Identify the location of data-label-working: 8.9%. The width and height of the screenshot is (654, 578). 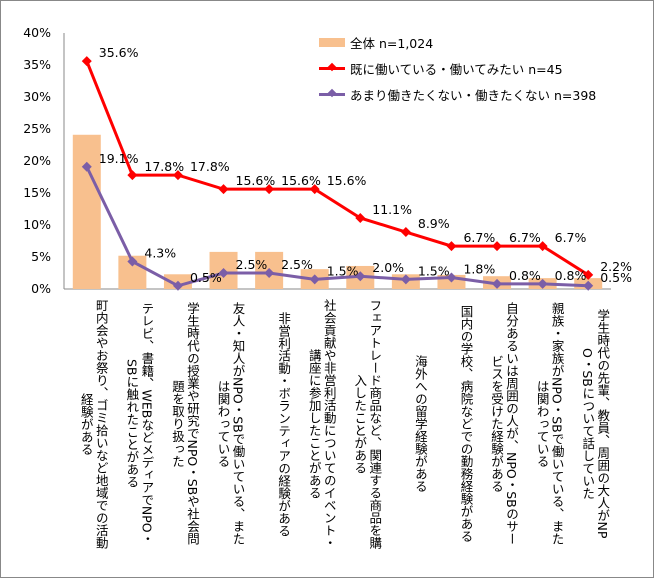
(434, 223).